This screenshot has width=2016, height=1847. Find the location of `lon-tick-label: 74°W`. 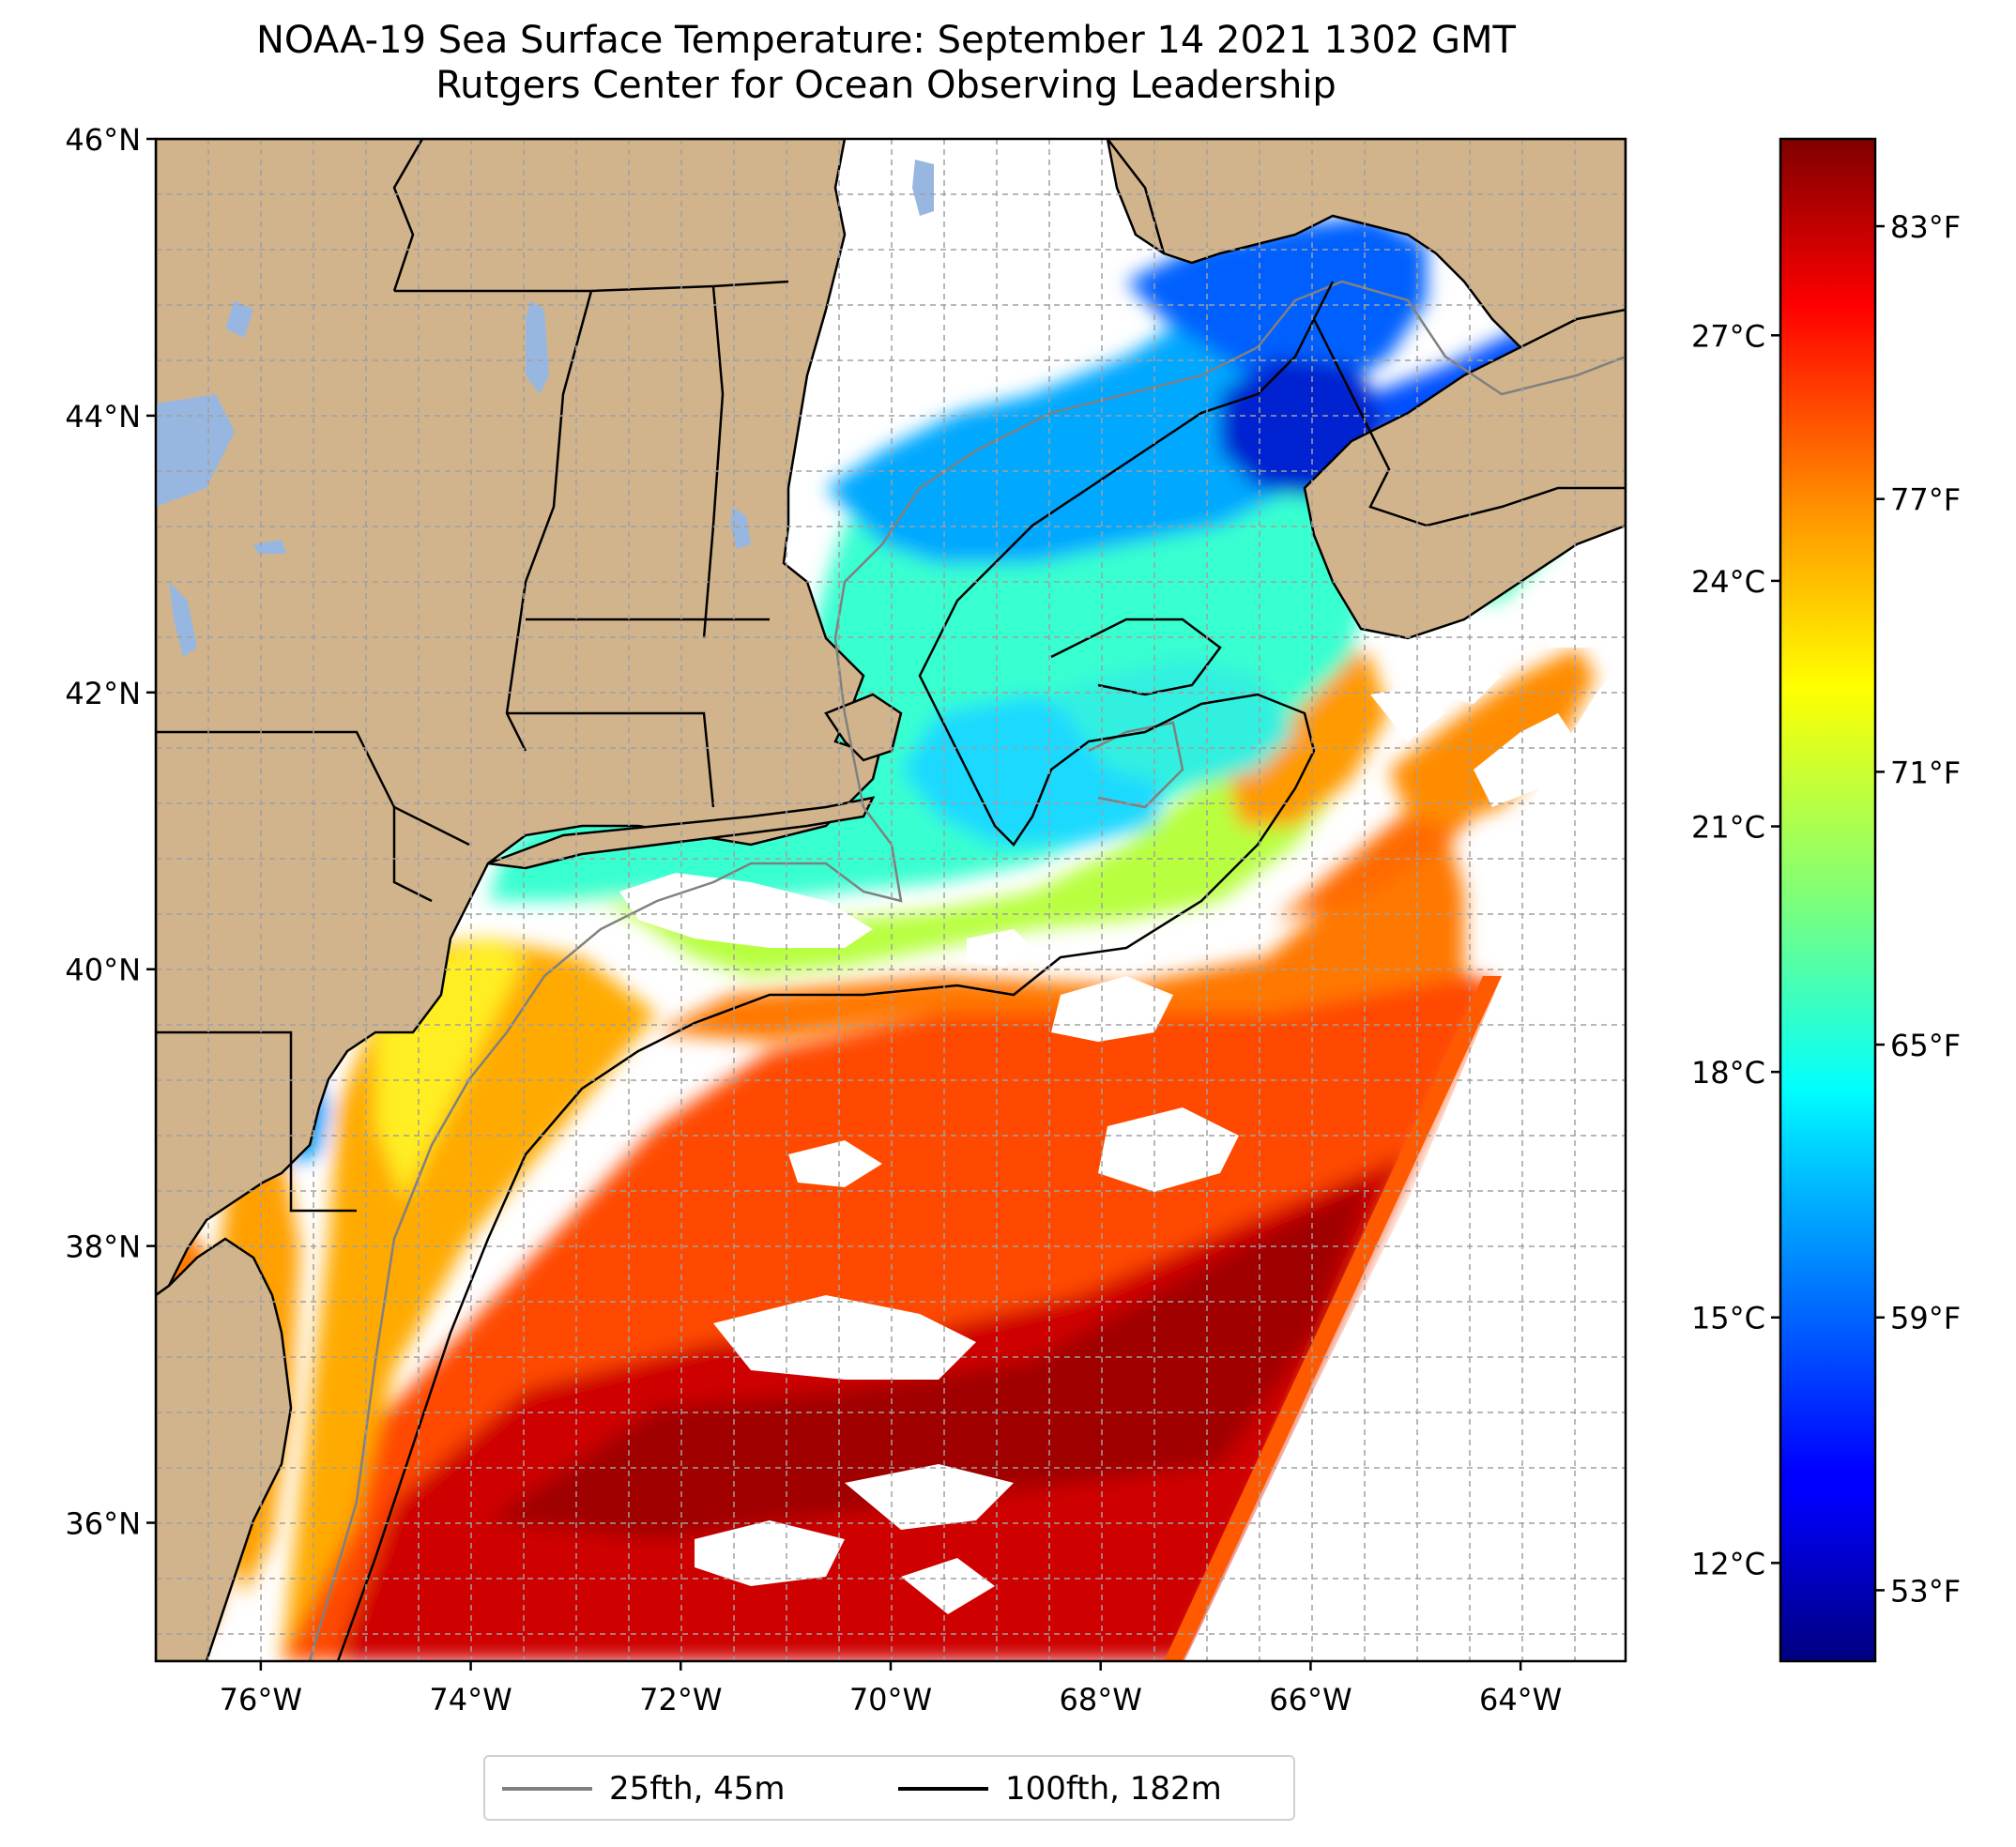

lon-tick-label: 74°W is located at coordinates (470, 1699).